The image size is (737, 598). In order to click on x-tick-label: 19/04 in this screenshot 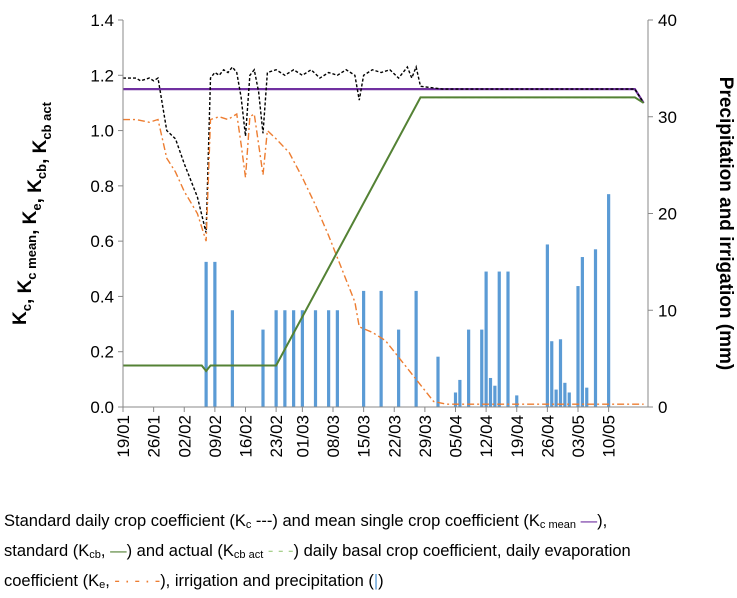, I will do `click(517, 436)`.